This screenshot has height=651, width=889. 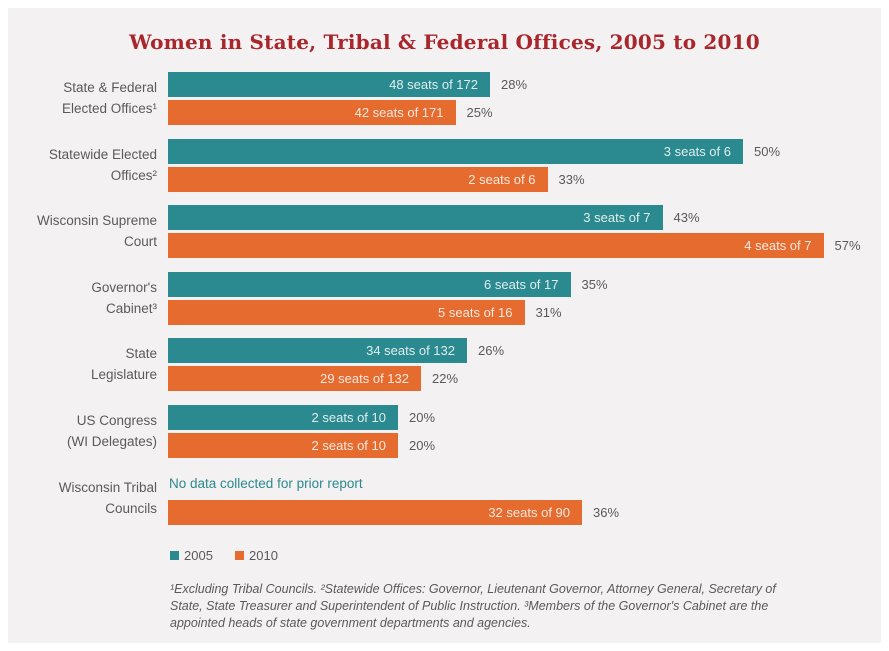 I want to click on value-label: 33%, so click(x=571, y=179).